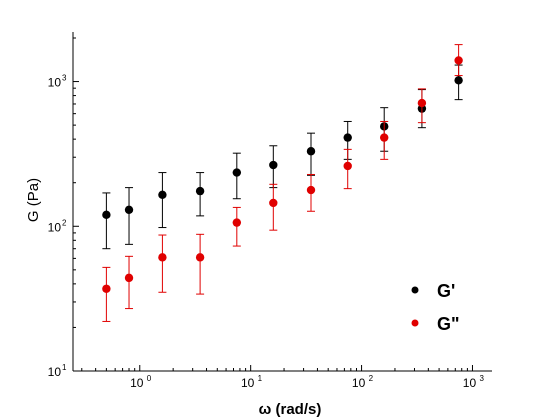 This screenshot has height=420, width=560. I want to click on x-tick-label-exponent: 1, so click(260, 378).